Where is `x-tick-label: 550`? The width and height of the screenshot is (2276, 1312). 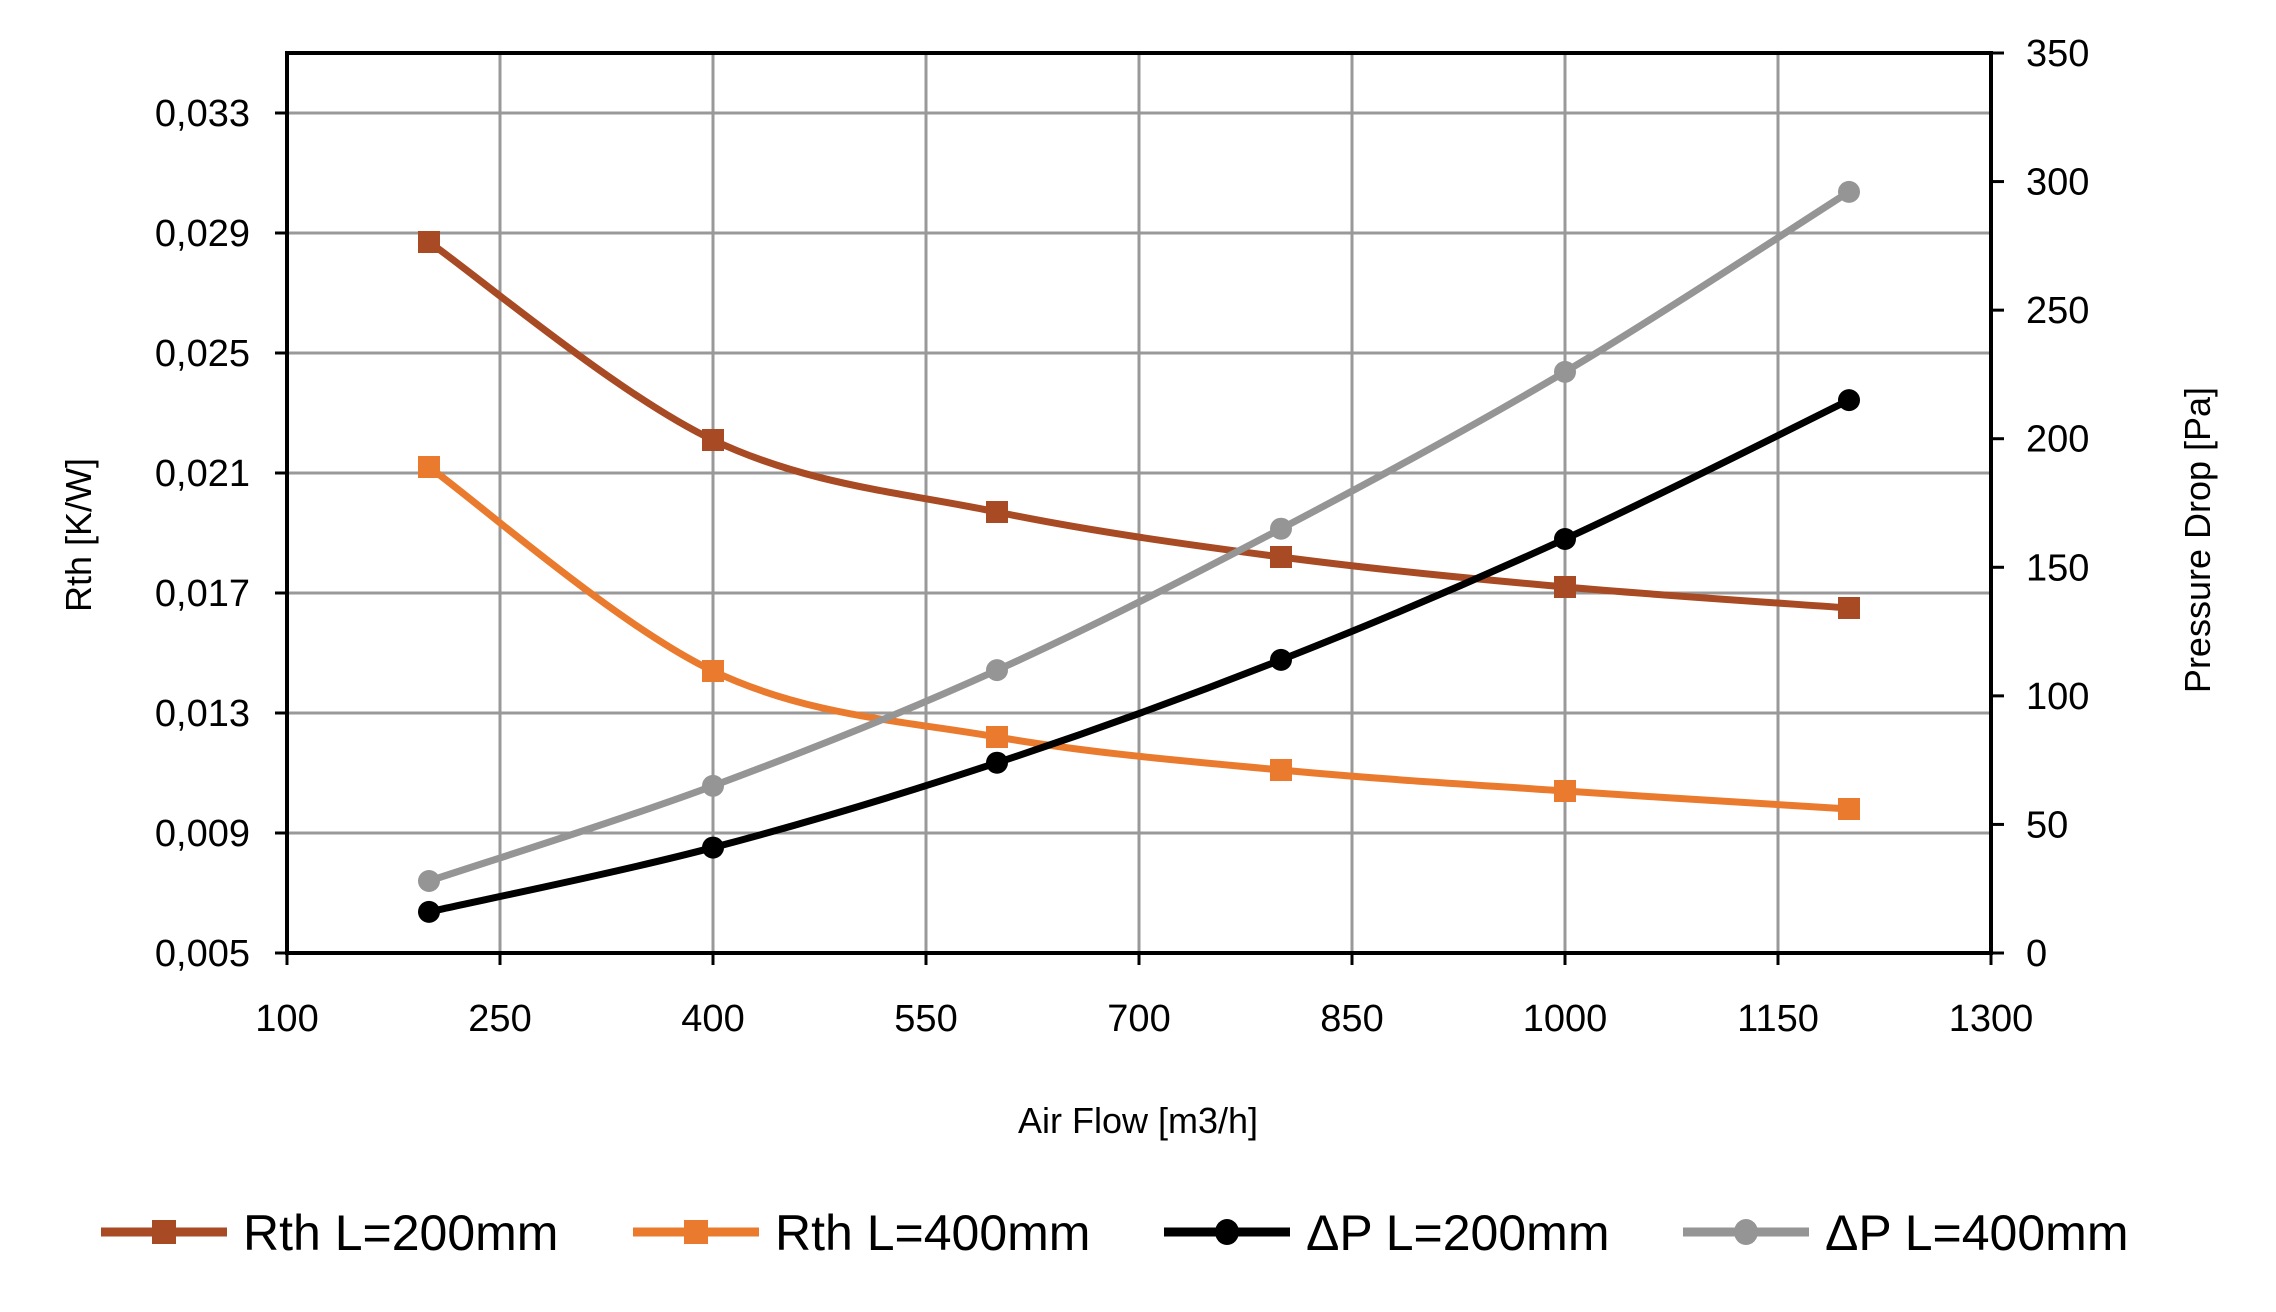
x-tick-label: 550 is located at coordinates (925, 1019).